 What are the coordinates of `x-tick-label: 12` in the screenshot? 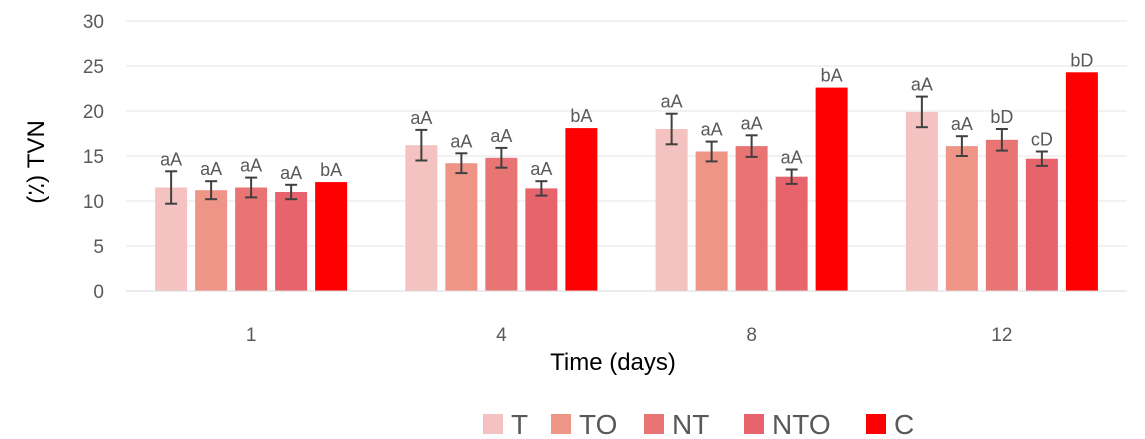 It's located at (1001, 335).